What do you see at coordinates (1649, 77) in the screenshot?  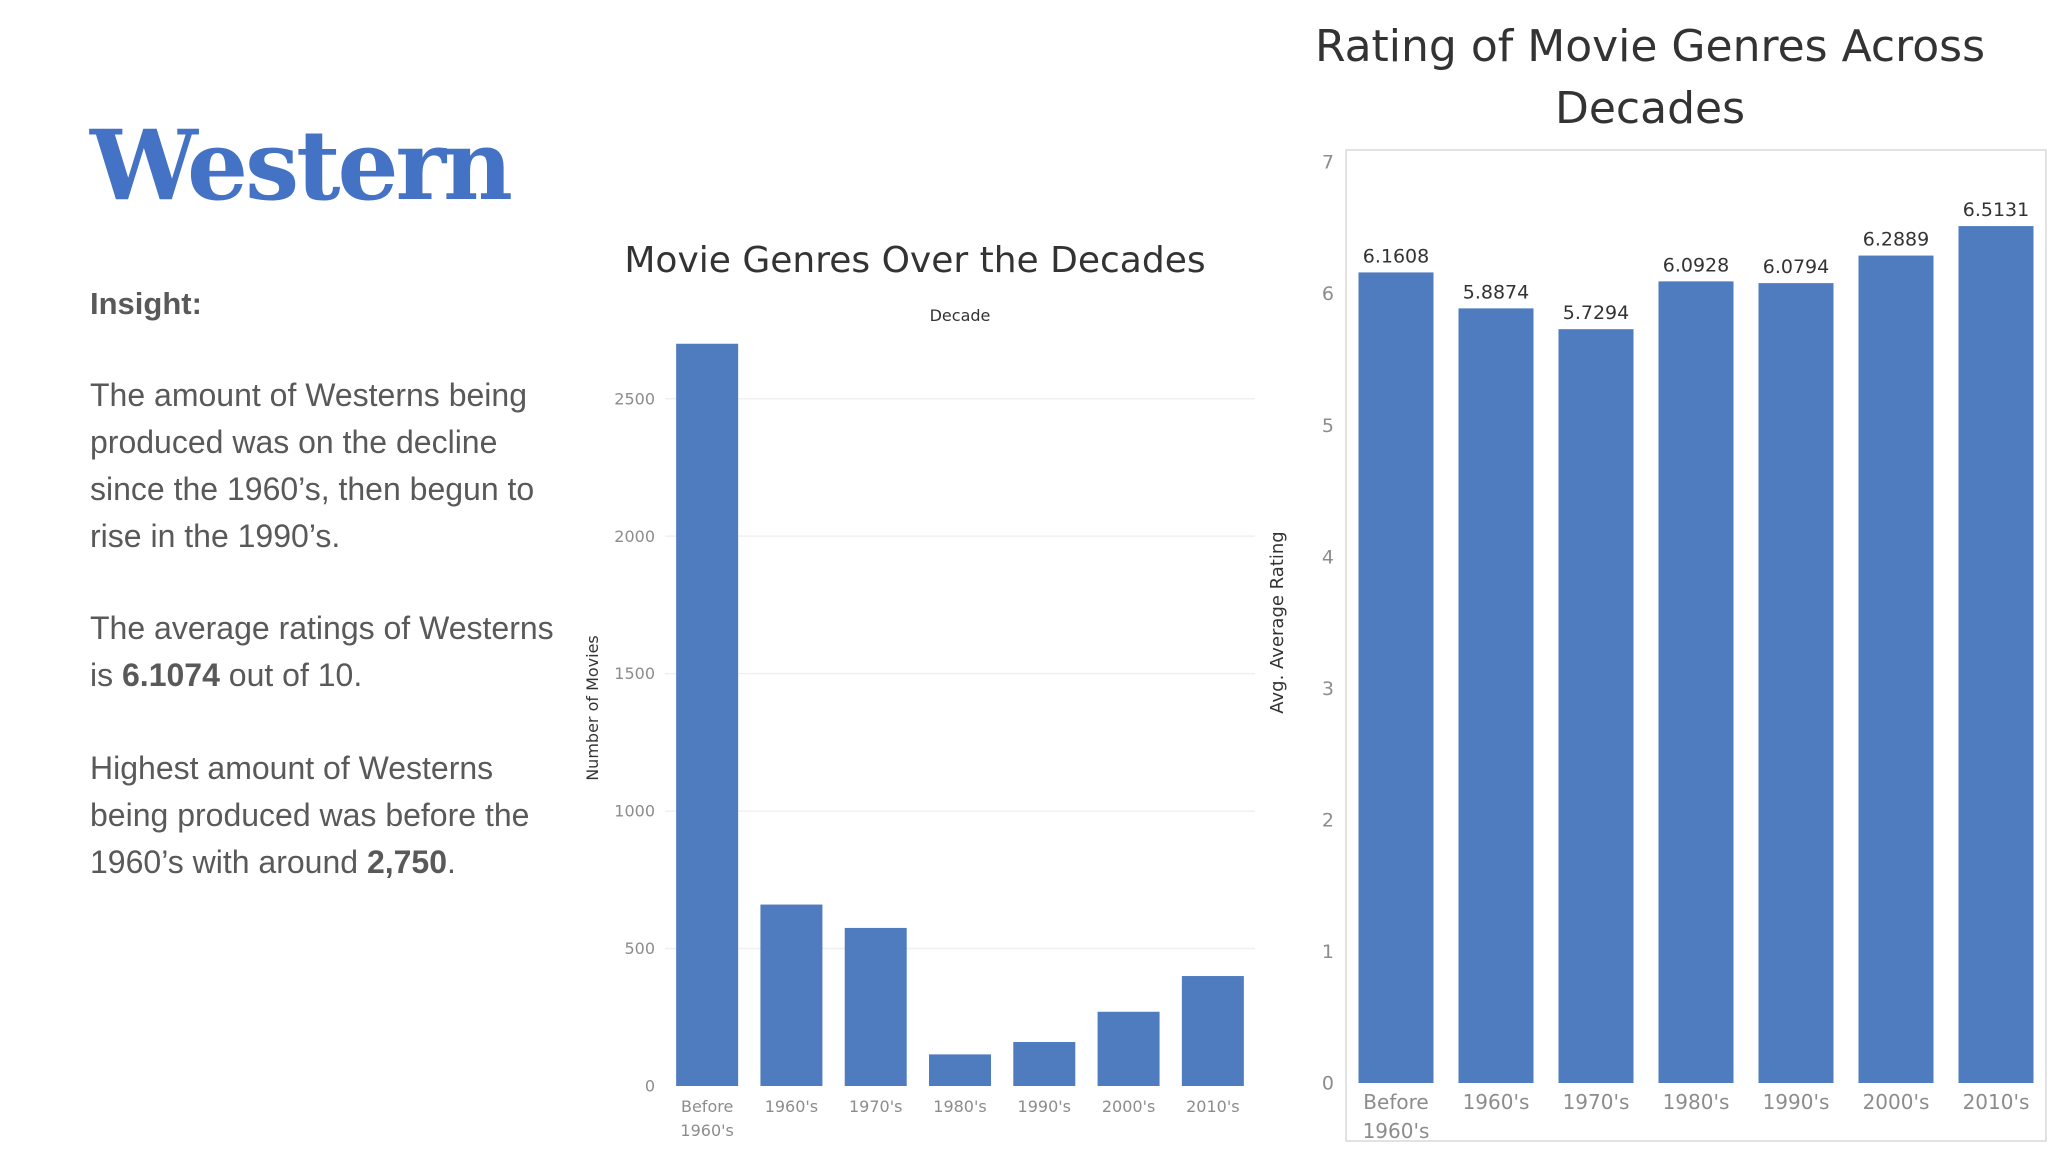 I see `rating-chart-title: Rating of Movie Genres Across Decades` at bounding box center [1649, 77].